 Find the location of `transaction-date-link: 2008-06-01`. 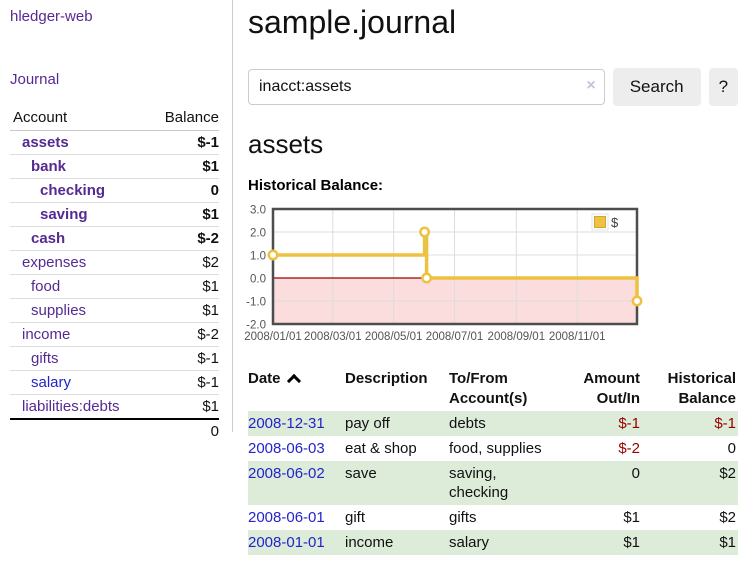

transaction-date-link: 2008-06-01 is located at coordinates (286, 517).